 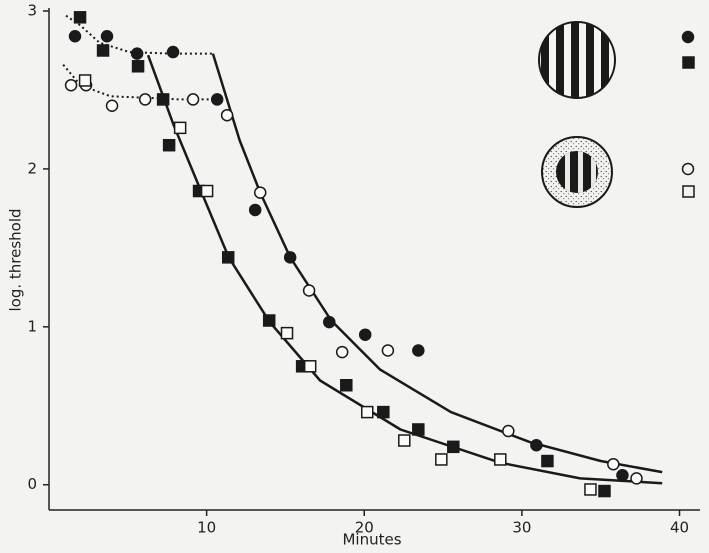 What do you see at coordinates (679, 528) in the screenshot?
I see `x-tick-label: 40` at bounding box center [679, 528].